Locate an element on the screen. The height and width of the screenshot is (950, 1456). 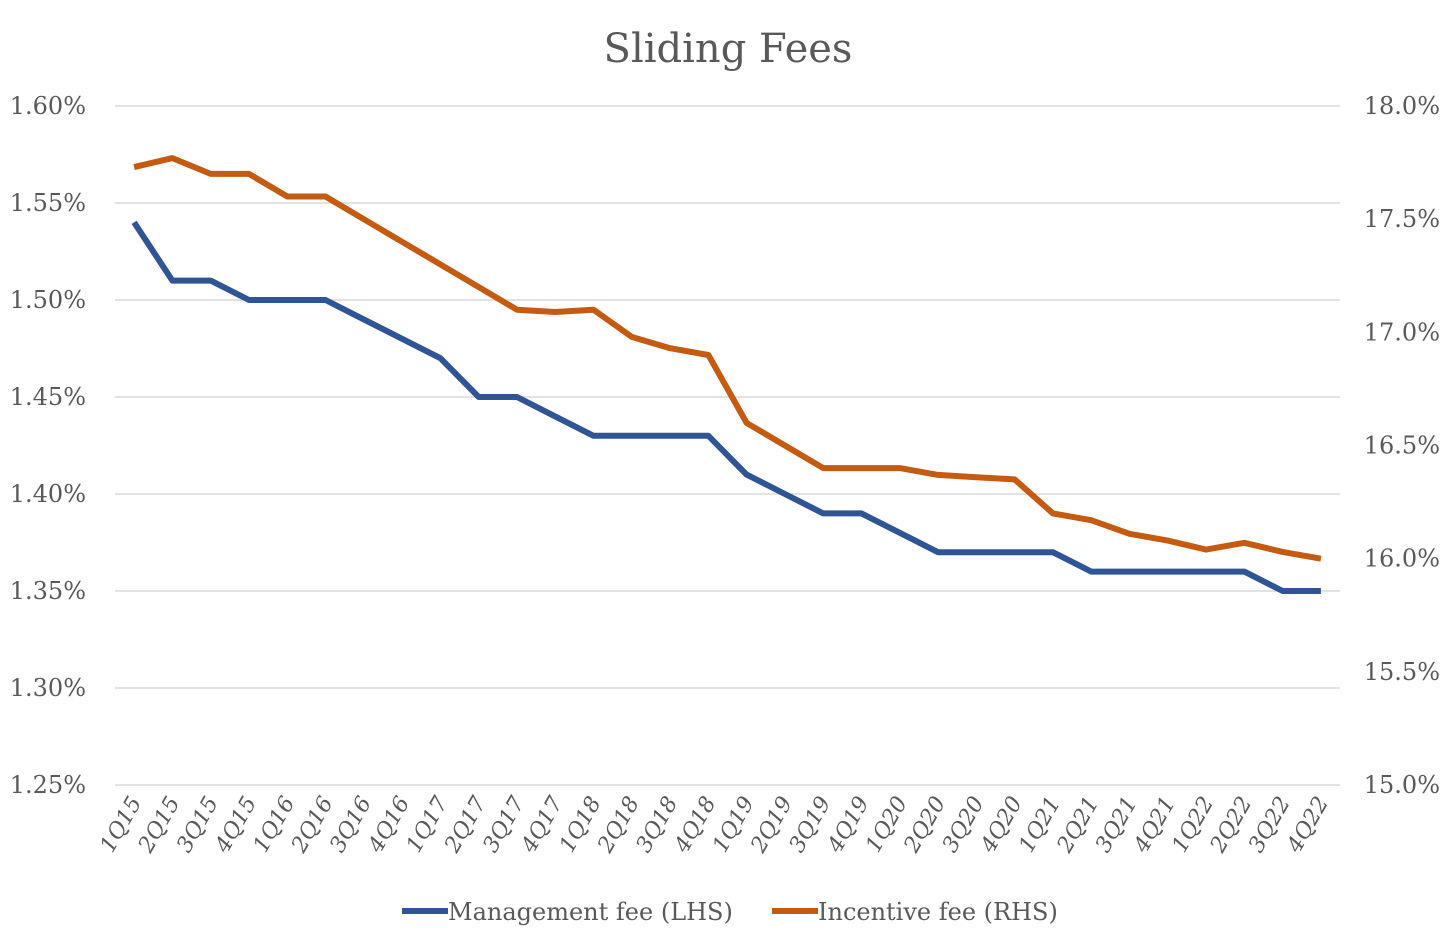
legend-label: Management fee (LHS) is located at coordinates (590, 912).